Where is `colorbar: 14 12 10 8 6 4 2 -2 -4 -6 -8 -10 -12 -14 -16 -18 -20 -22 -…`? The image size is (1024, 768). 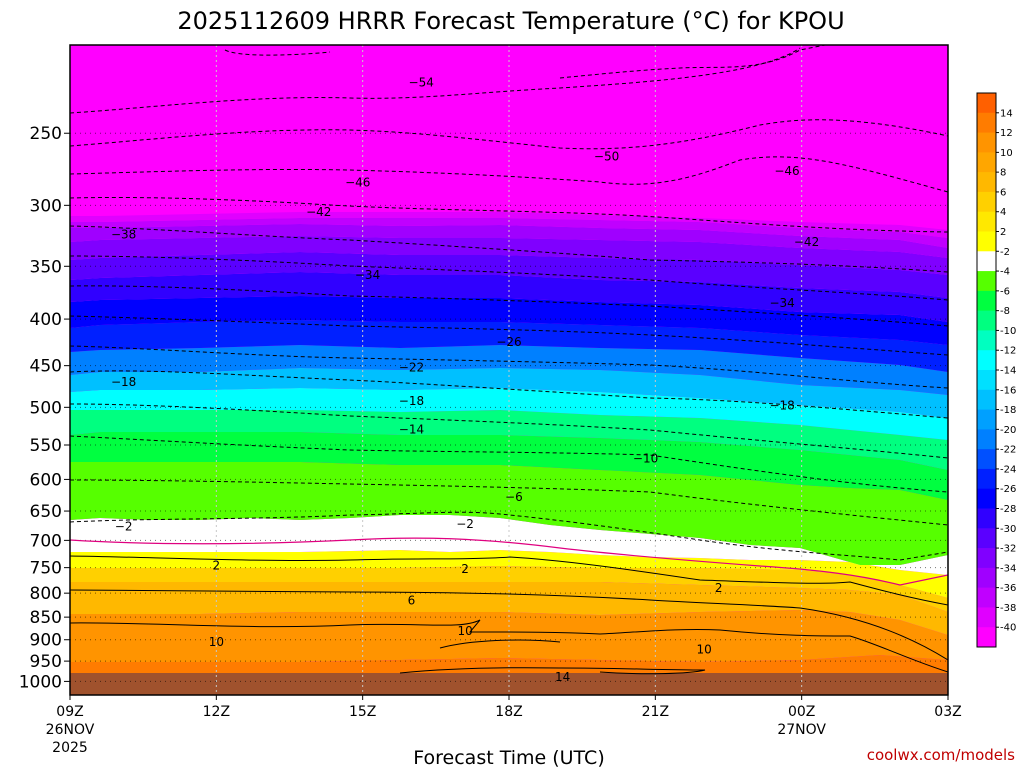
colorbar: 14 12 10 8 6 4 2 -2 -4 -6 -8 -10 -12 -14 -16 -18 -20 -22 -… is located at coordinates (996, 370).